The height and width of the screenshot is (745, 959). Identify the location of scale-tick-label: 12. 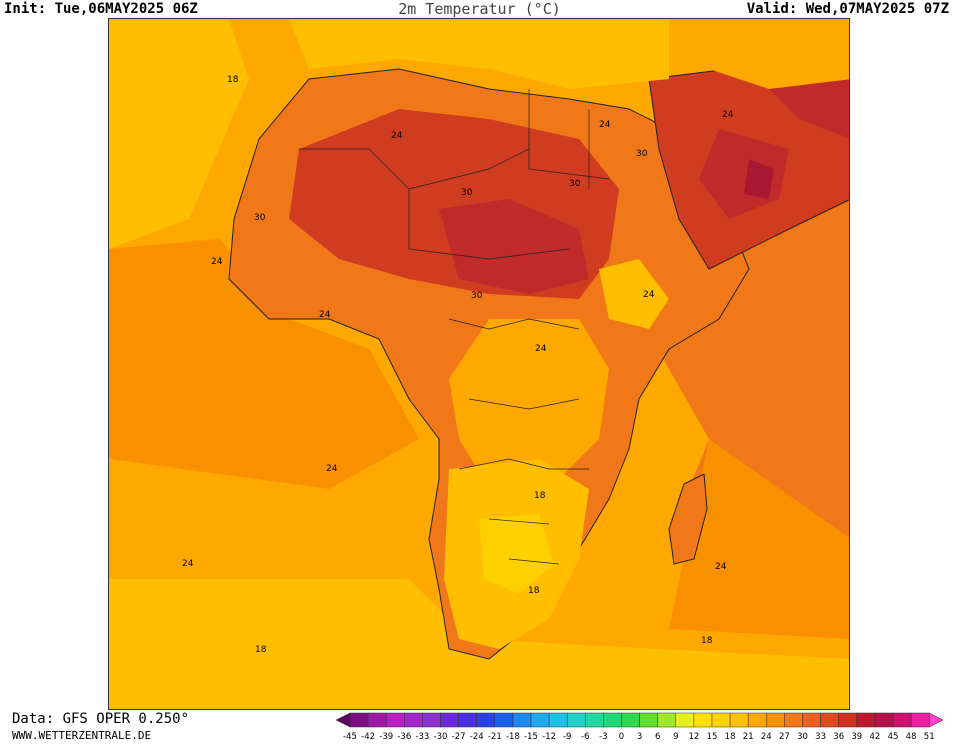
(693, 736).